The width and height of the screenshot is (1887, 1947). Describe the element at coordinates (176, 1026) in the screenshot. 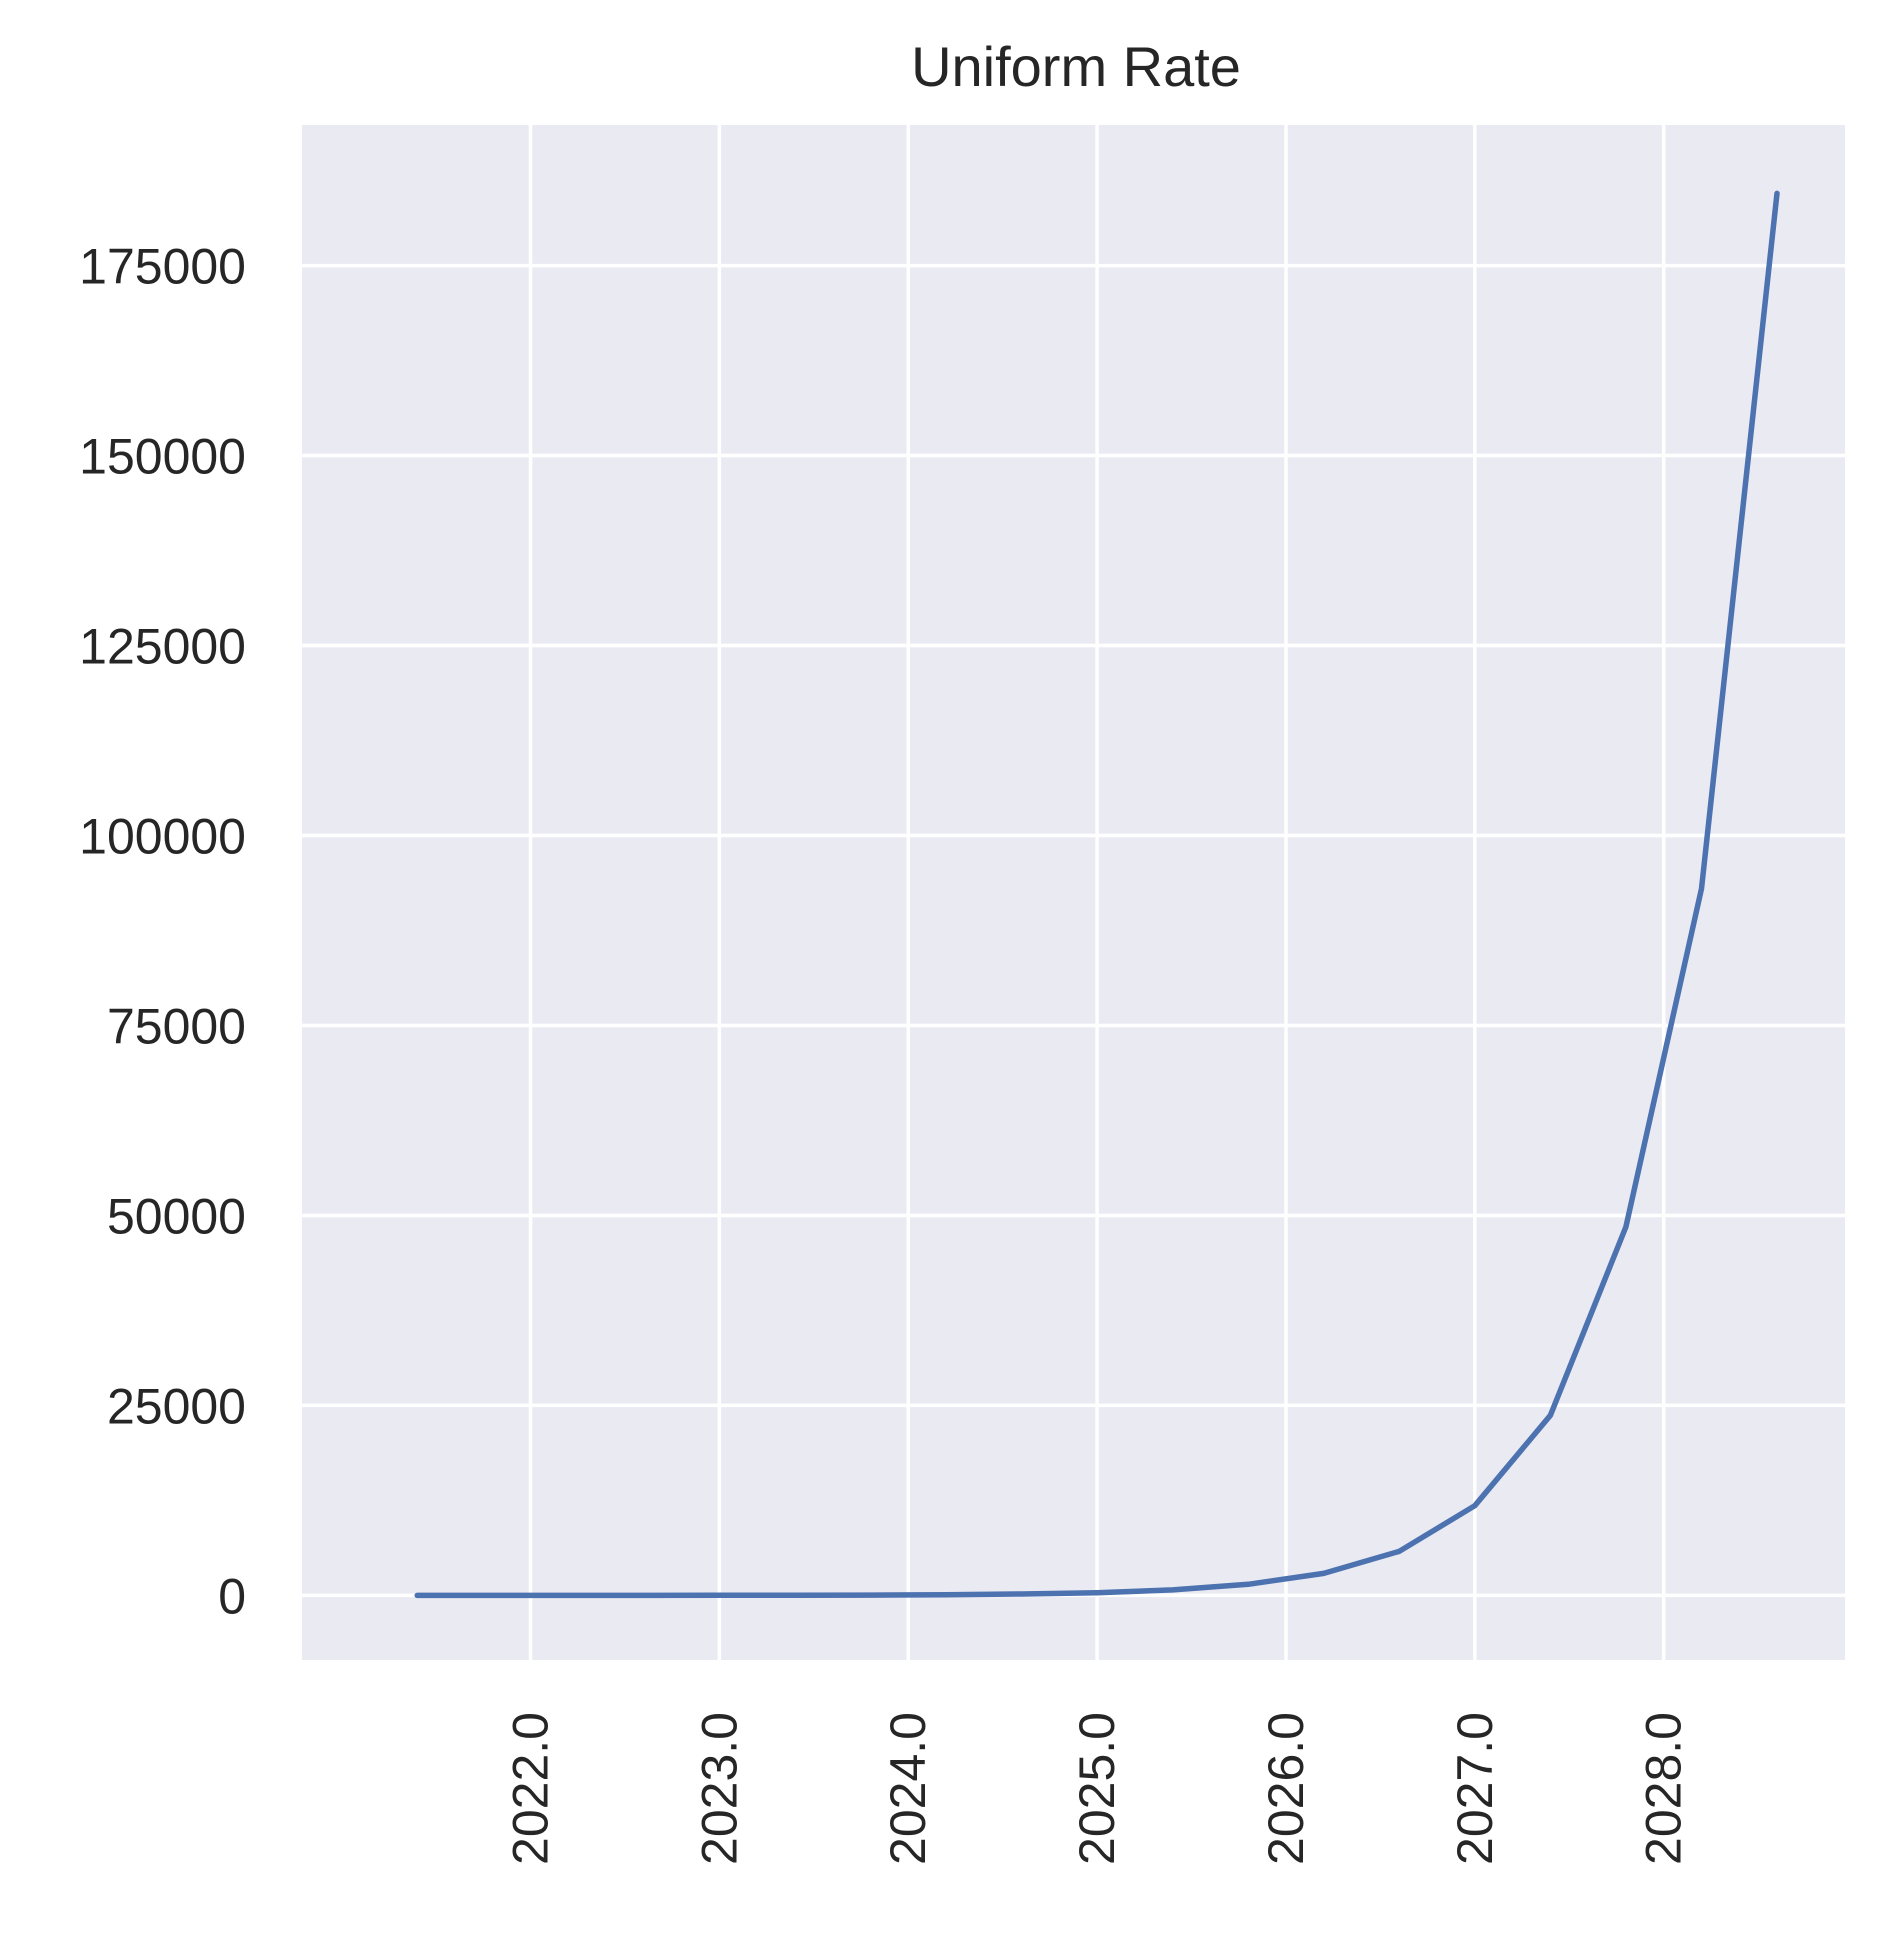

I see `y-tick-label: 75000` at that location.